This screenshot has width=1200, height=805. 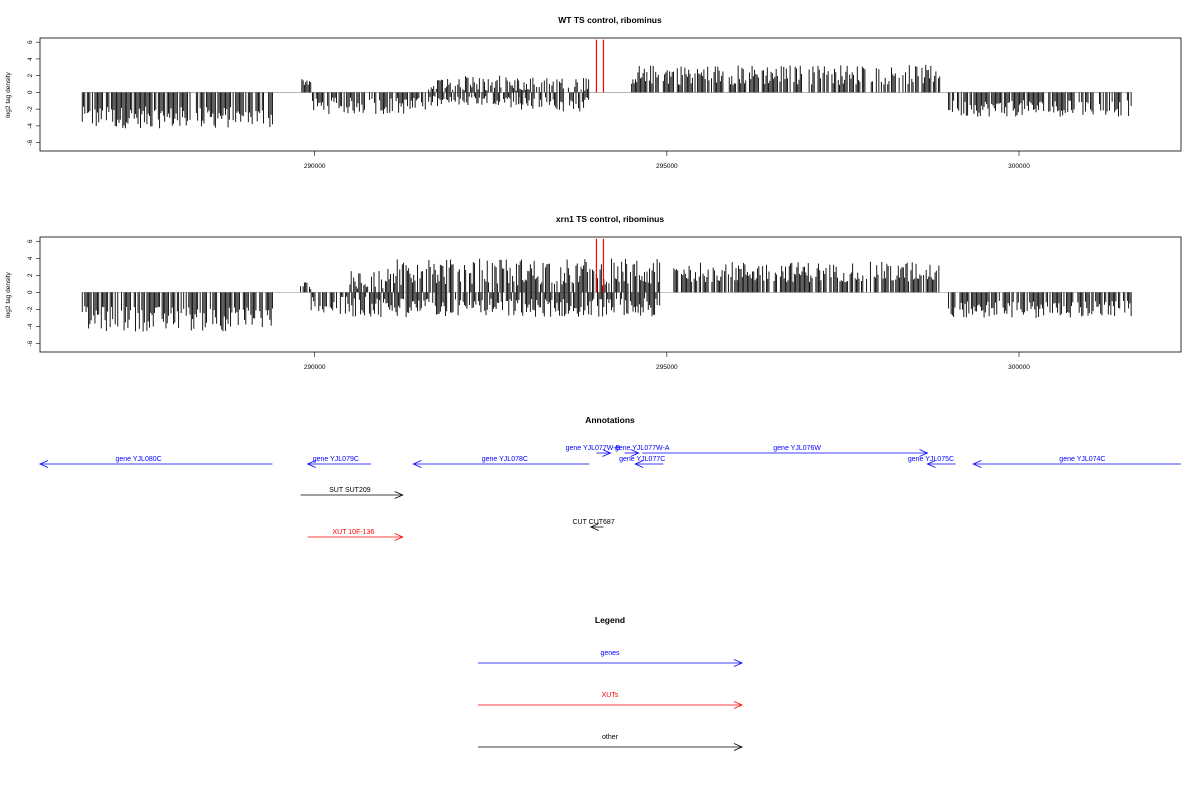 I want to click on annotation-feature: gene YJL077C, so click(x=642, y=462).